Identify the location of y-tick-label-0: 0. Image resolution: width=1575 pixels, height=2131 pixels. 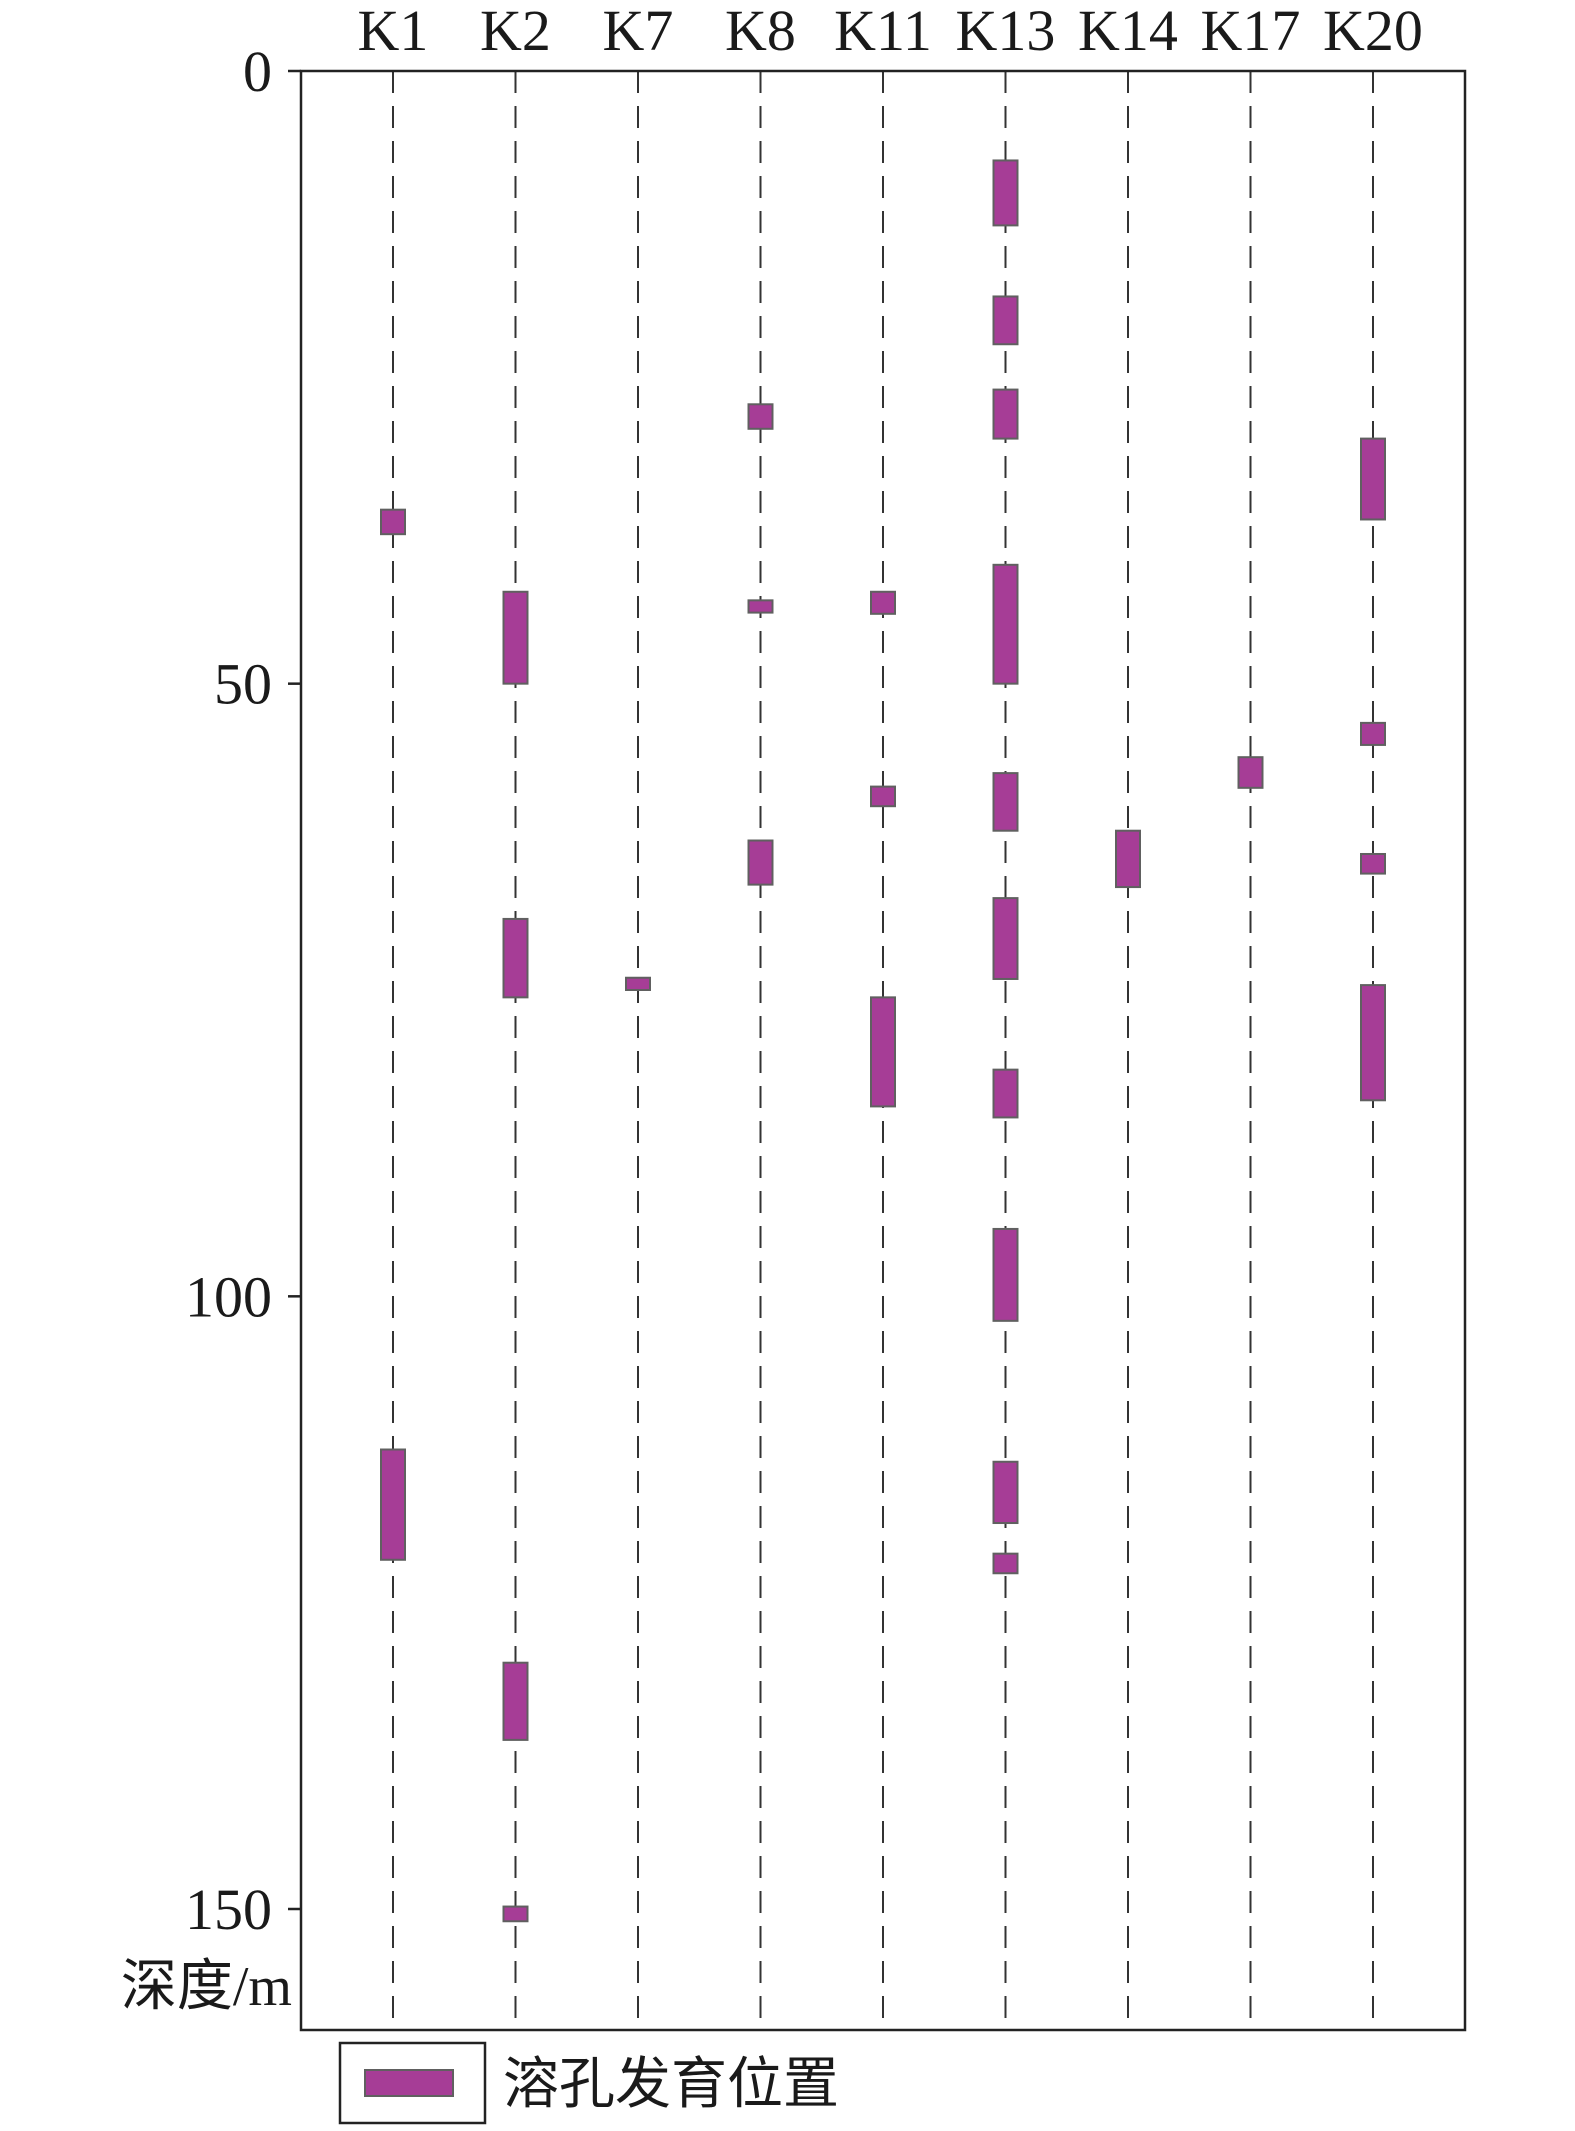
(257, 71).